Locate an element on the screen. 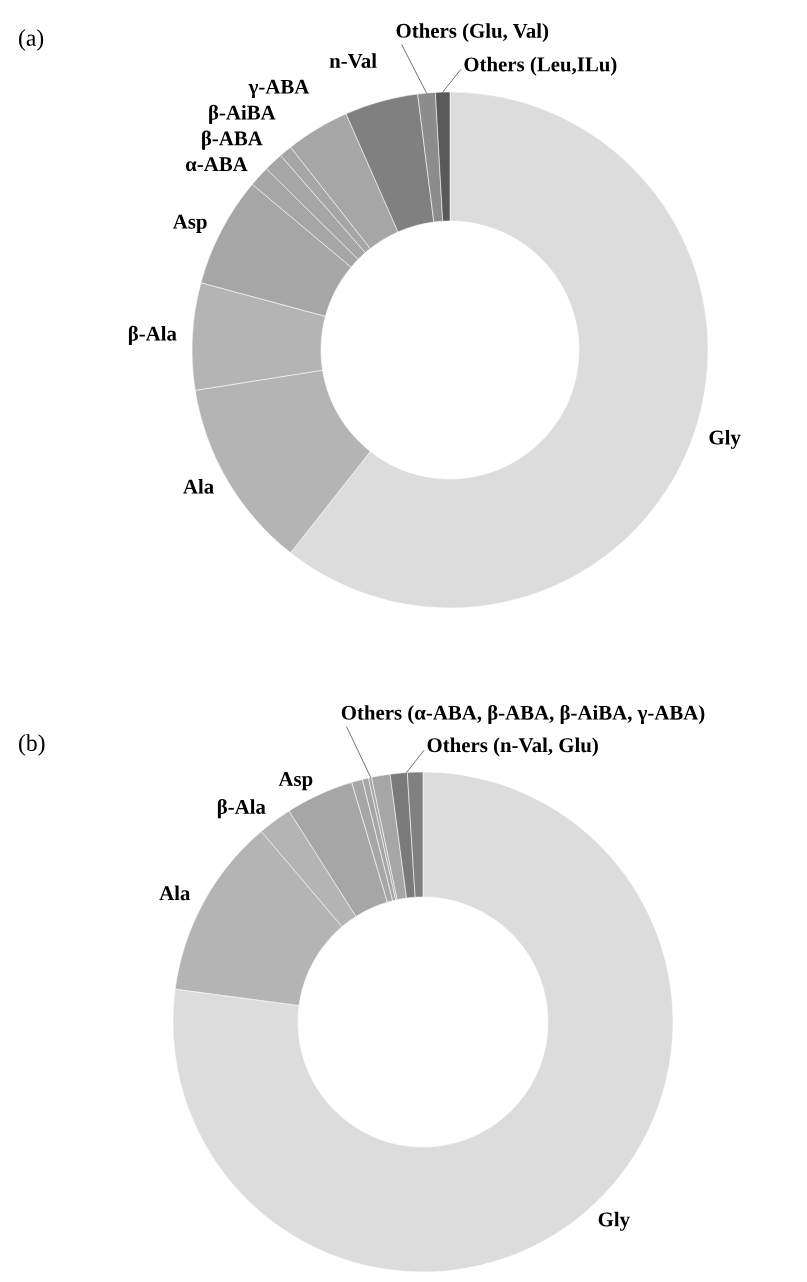  slice-label: β-ABA is located at coordinates (232, 140).